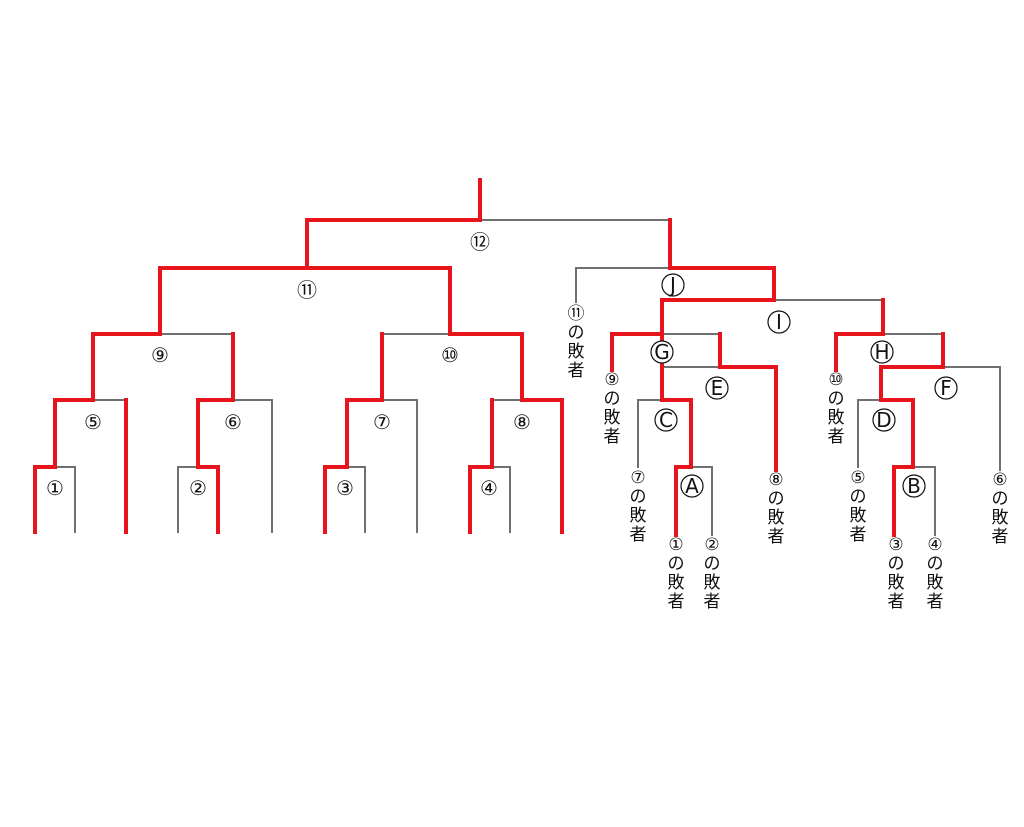  I want to click on svg-text: J, so click(672, 285).